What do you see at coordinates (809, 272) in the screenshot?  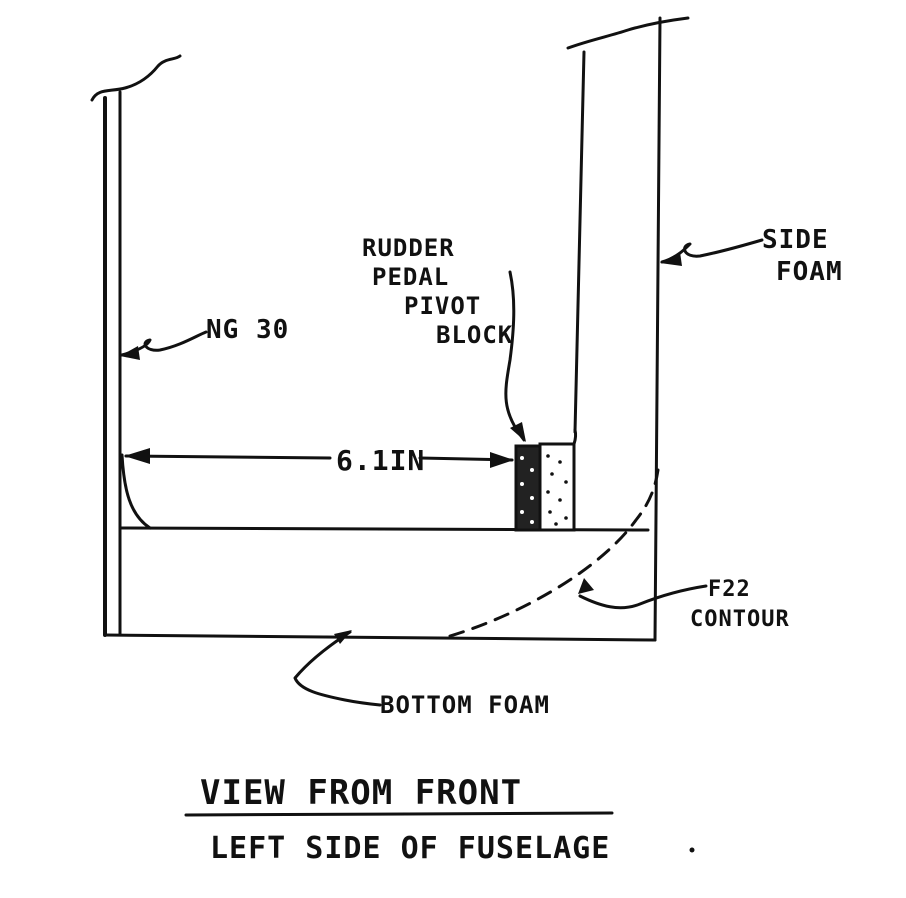 I see `side-foam-label-line2: FOAM` at bounding box center [809, 272].